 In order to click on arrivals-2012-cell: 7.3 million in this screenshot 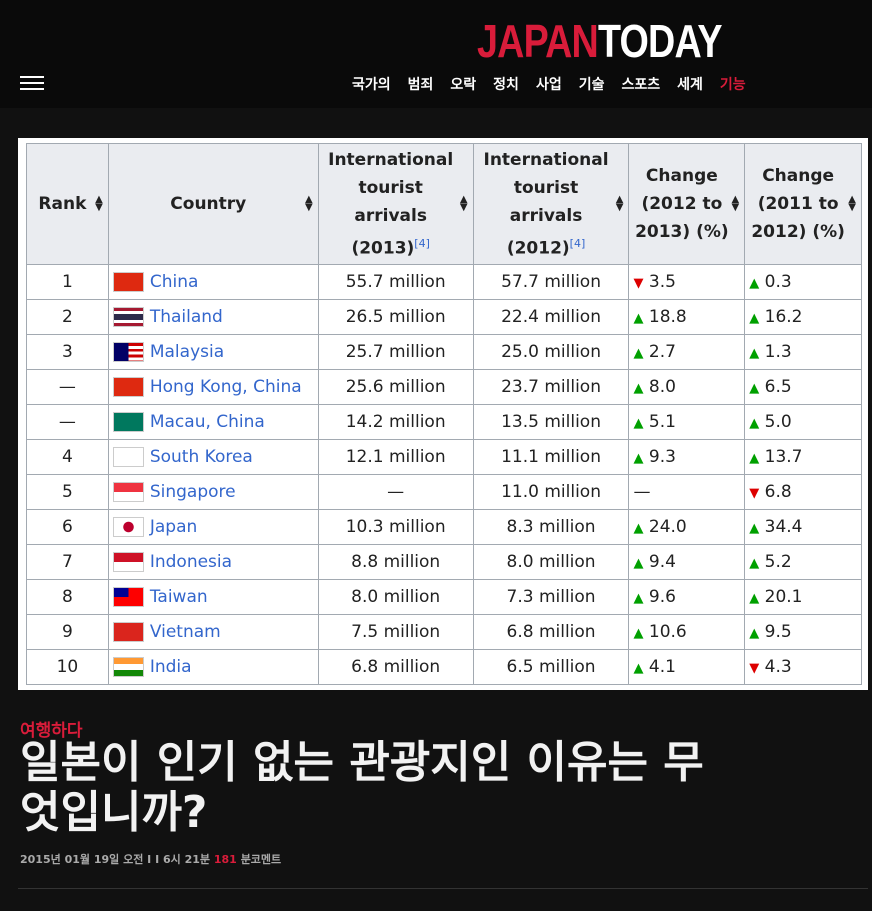, I will do `click(551, 597)`.